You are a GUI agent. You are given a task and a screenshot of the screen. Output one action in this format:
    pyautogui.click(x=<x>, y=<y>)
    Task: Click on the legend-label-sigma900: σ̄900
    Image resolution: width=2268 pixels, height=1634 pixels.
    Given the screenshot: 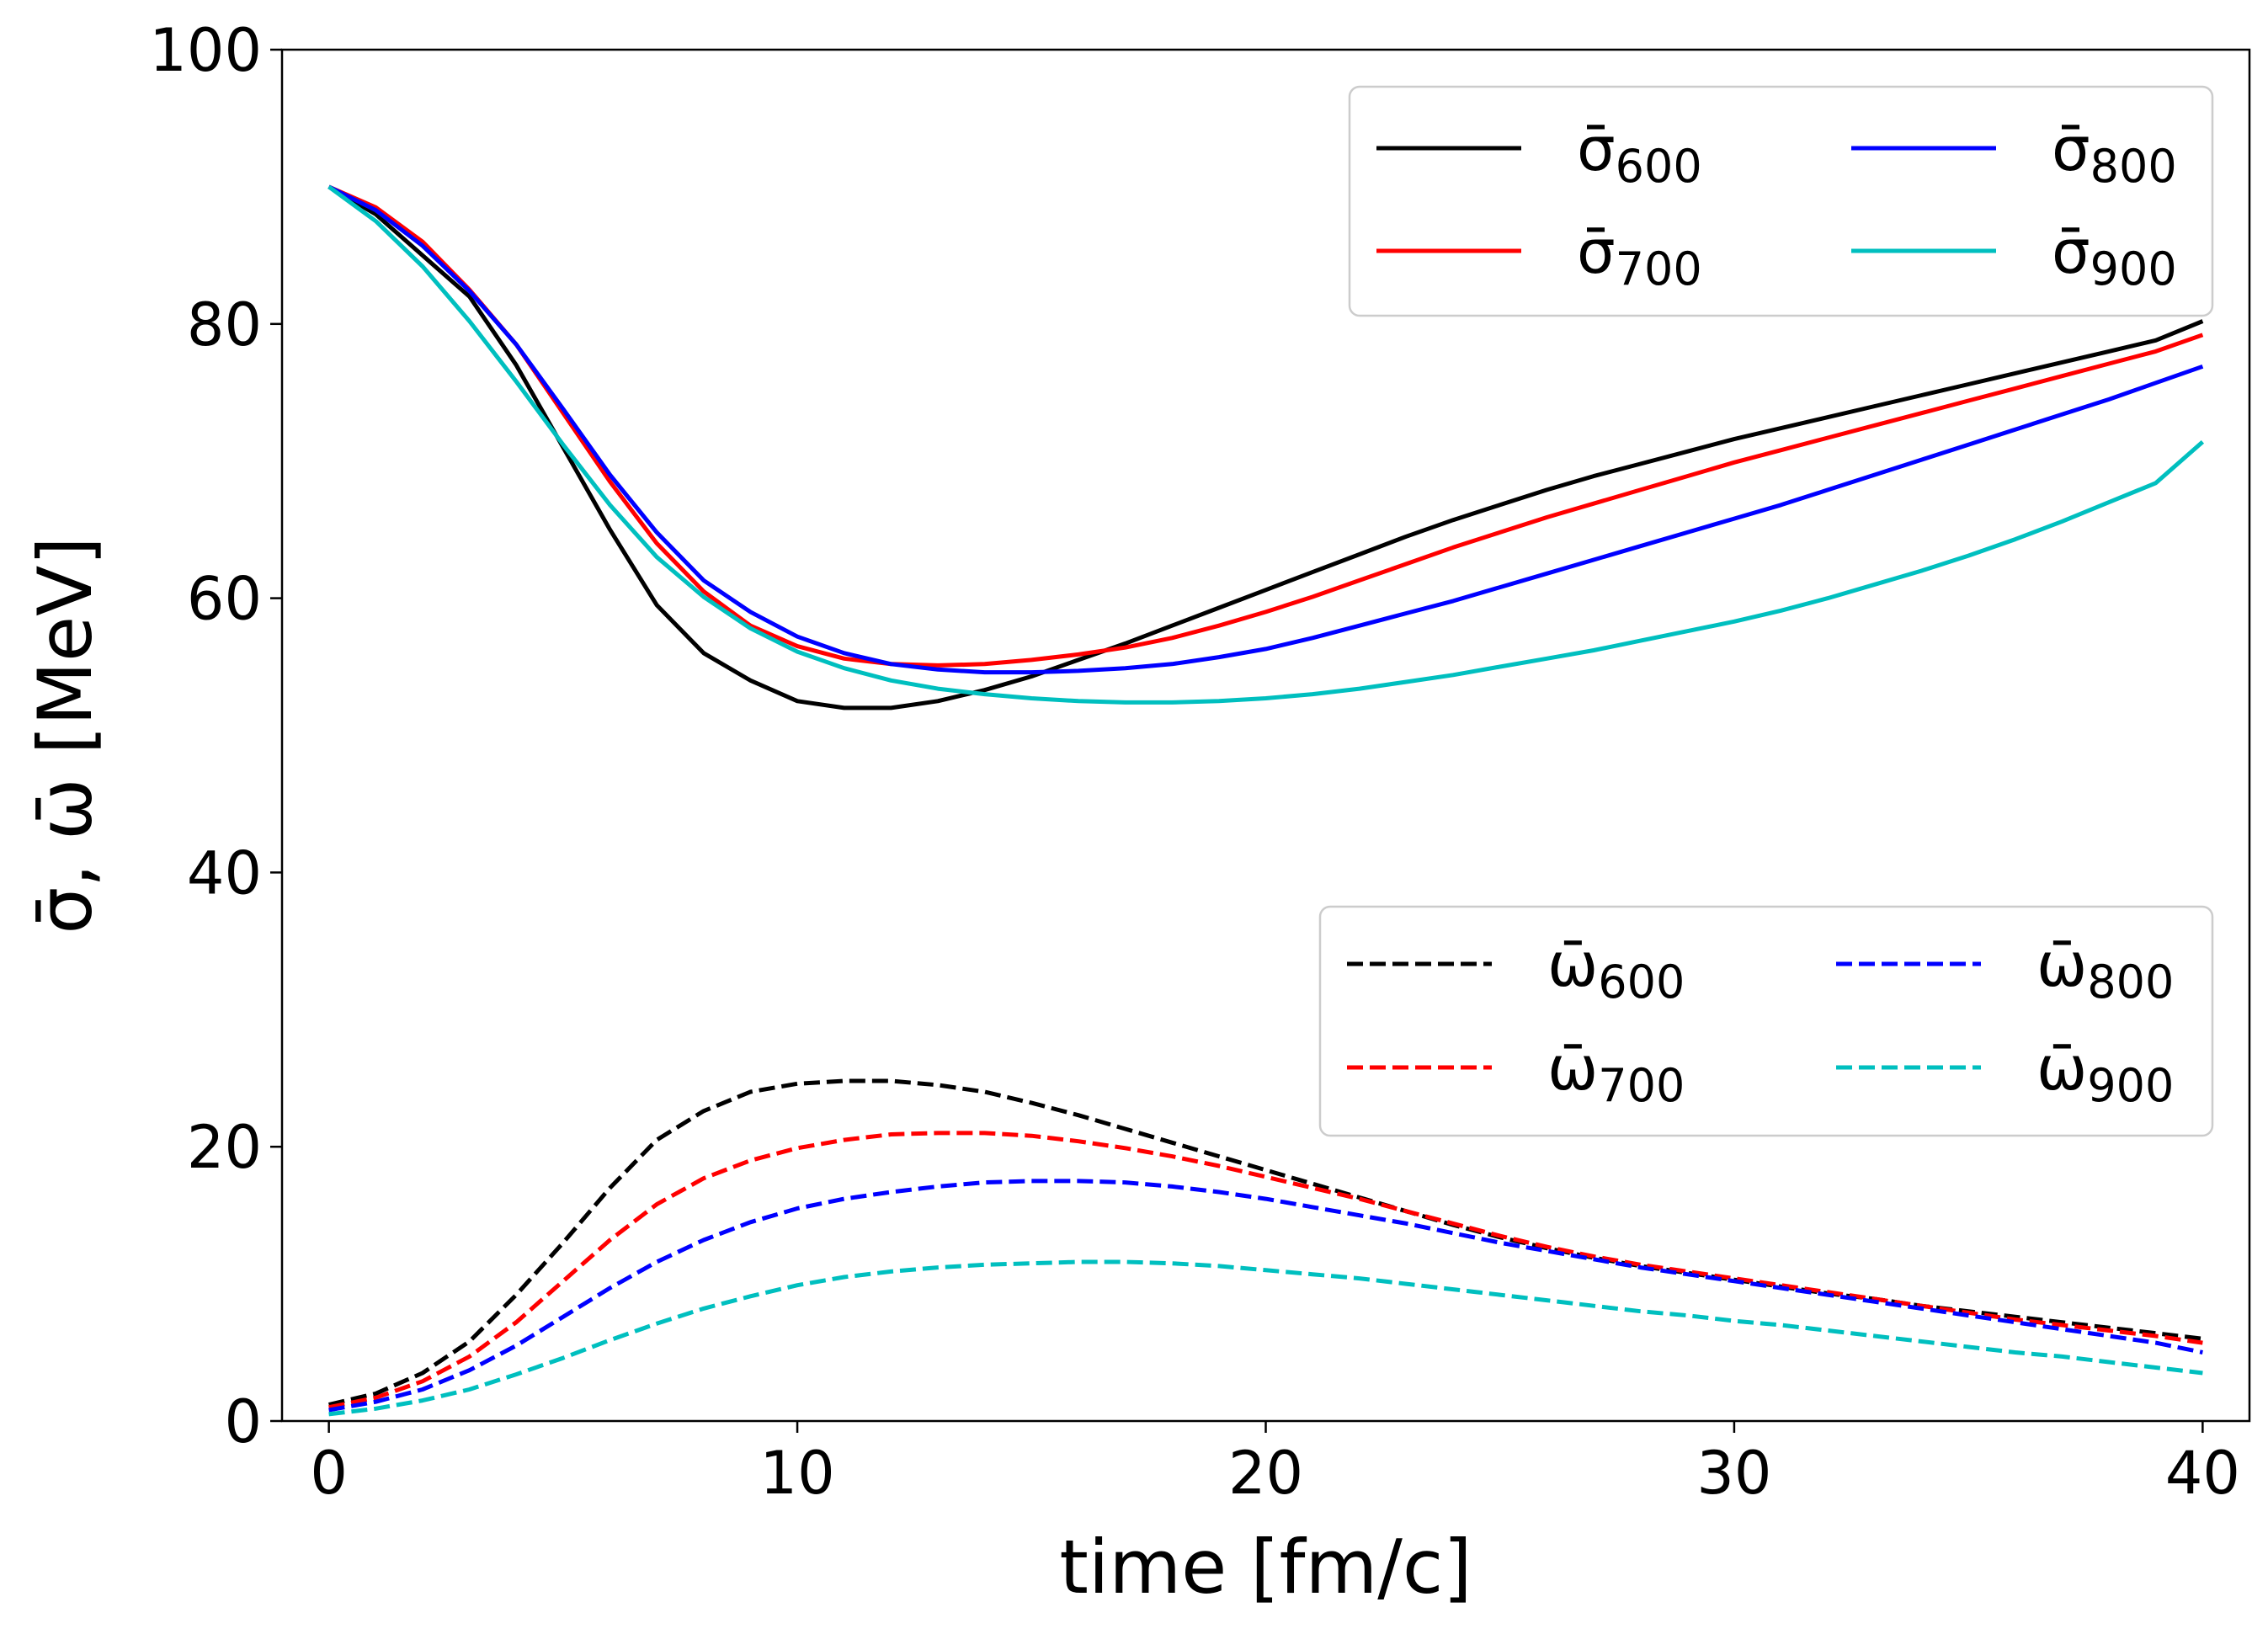 What is the action you would take?
    pyautogui.click(x=2115, y=256)
    